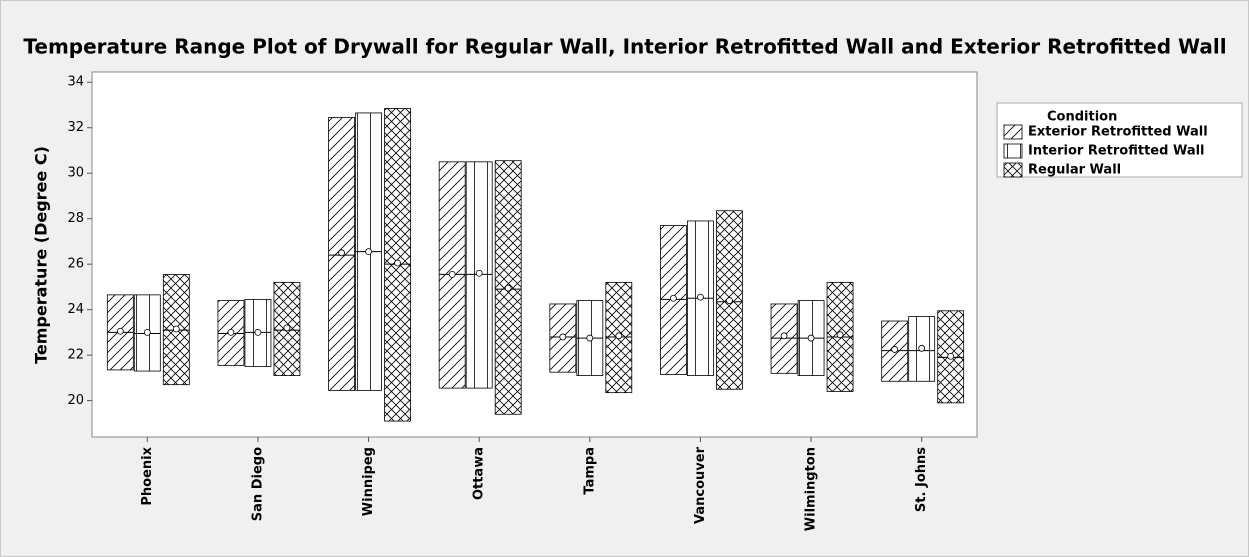 Image resolution: width=1249 pixels, height=557 pixels. What do you see at coordinates (75, 173) in the screenshot?
I see `y-tick-label: 30` at bounding box center [75, 173].